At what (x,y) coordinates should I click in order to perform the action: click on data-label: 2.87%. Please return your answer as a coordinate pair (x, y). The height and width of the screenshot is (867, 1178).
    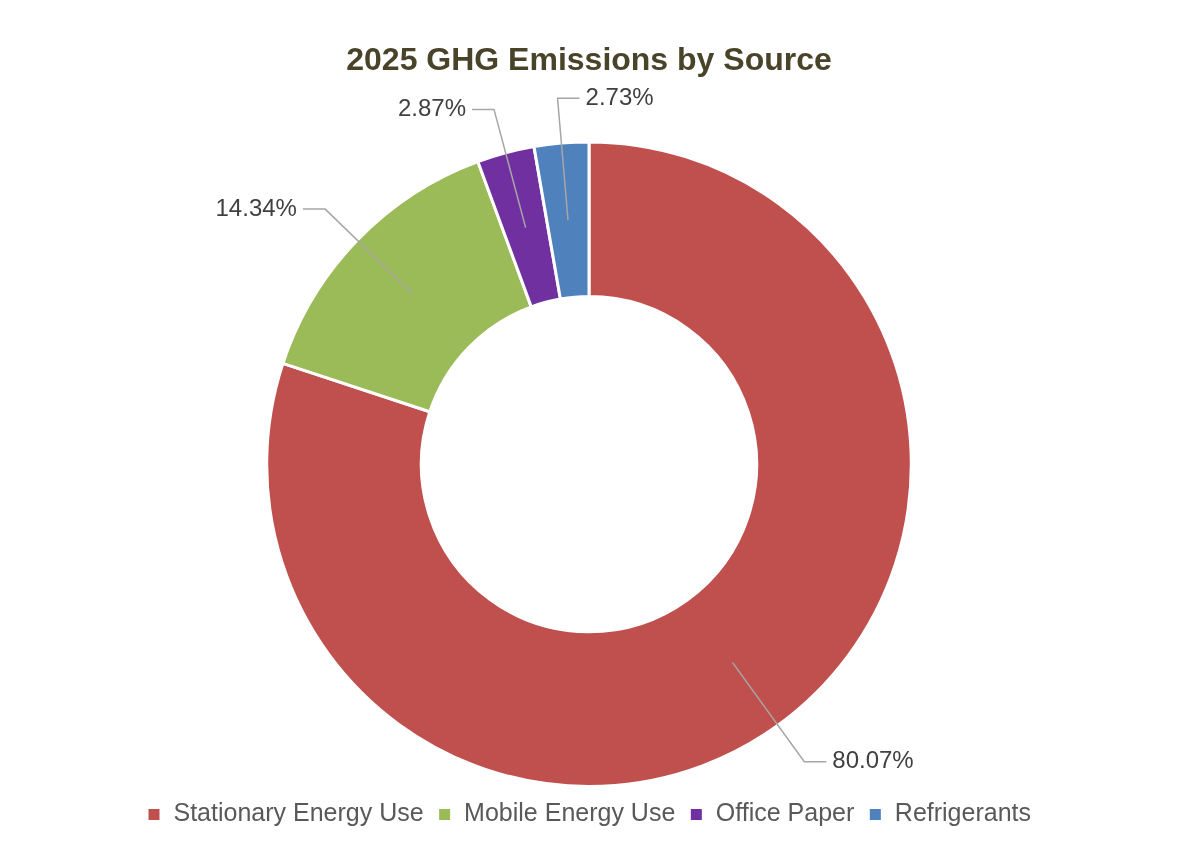
    Looking at the image, I should click on (431, 108).